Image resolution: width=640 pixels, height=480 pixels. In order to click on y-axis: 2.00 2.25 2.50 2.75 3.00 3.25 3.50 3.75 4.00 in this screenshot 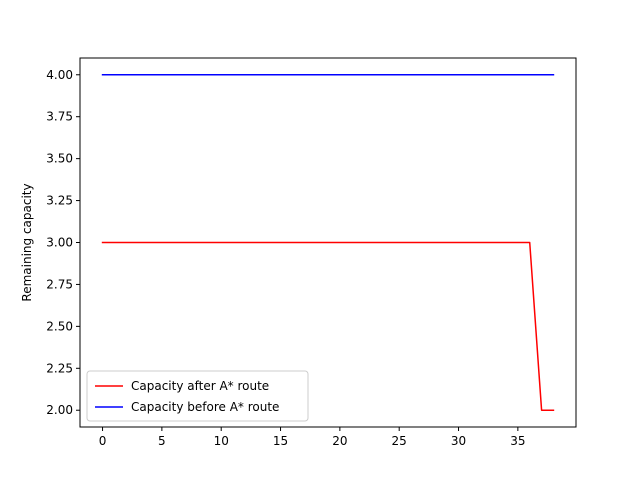, I will do `click(63, 242)`.